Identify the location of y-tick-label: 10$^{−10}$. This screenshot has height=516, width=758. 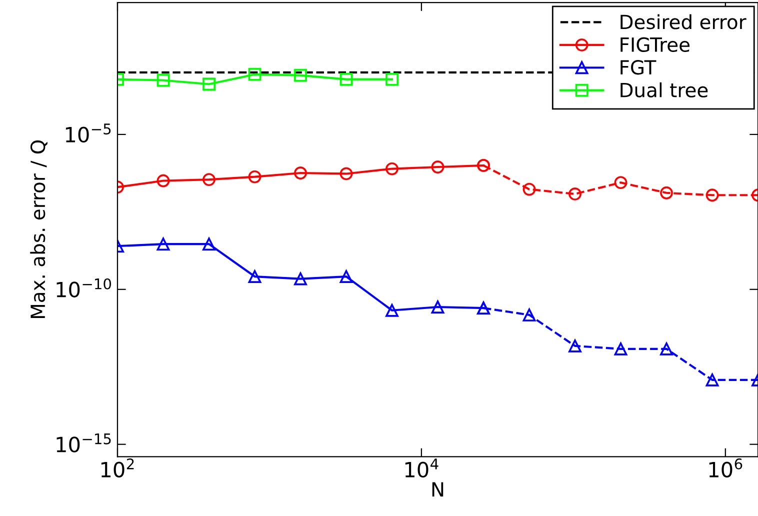
(84, 288).